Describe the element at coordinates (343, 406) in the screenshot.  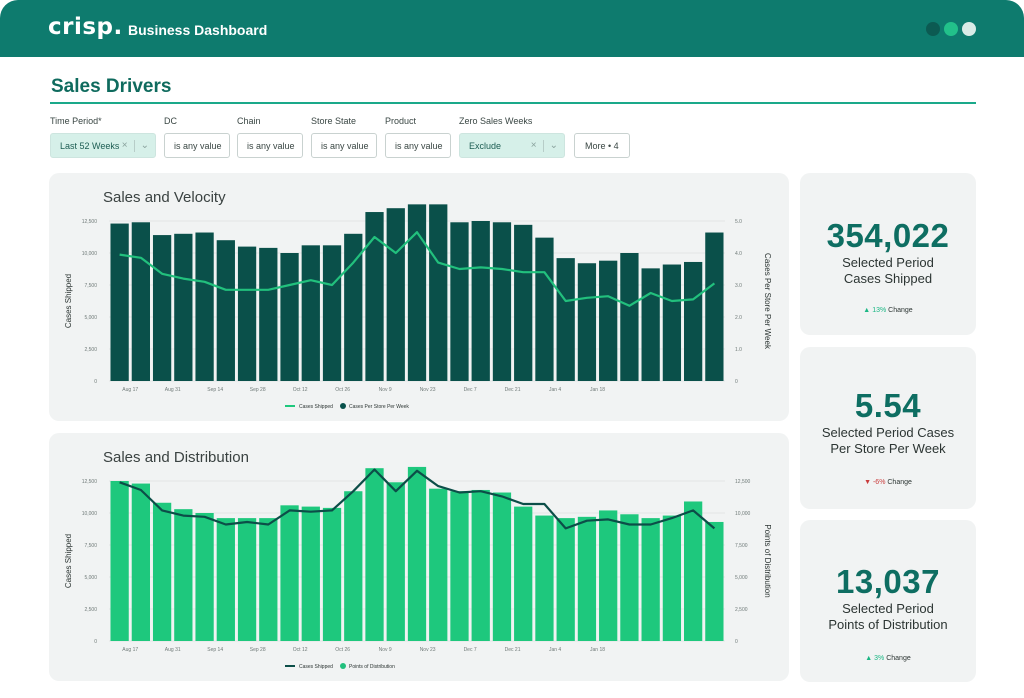
I see `legend-dot-swatch` at that location.